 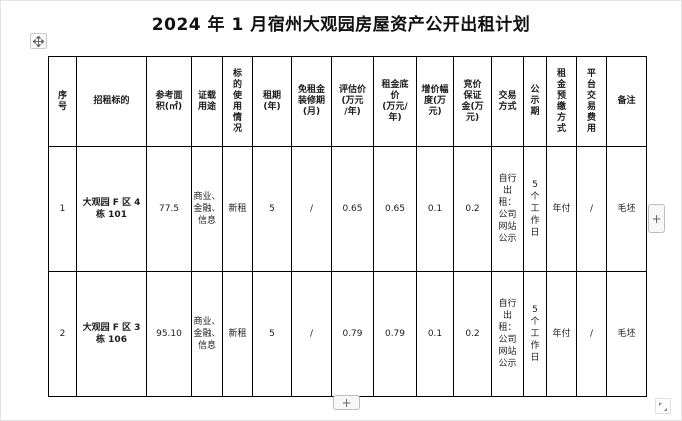 What do you see at coordinates (352, 101) in the screenshot?
I see `col-header-assessed-price: 评估价 (万元 /年)` at bounding box center [352, 101].